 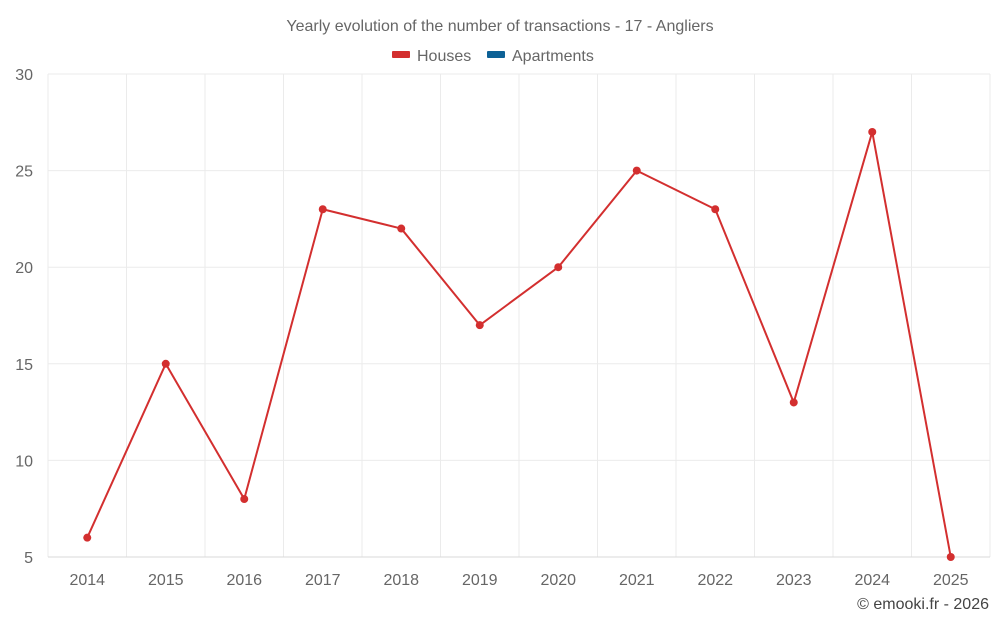 I want to click on y-tick-label: 20, so click(x=24, y=268).